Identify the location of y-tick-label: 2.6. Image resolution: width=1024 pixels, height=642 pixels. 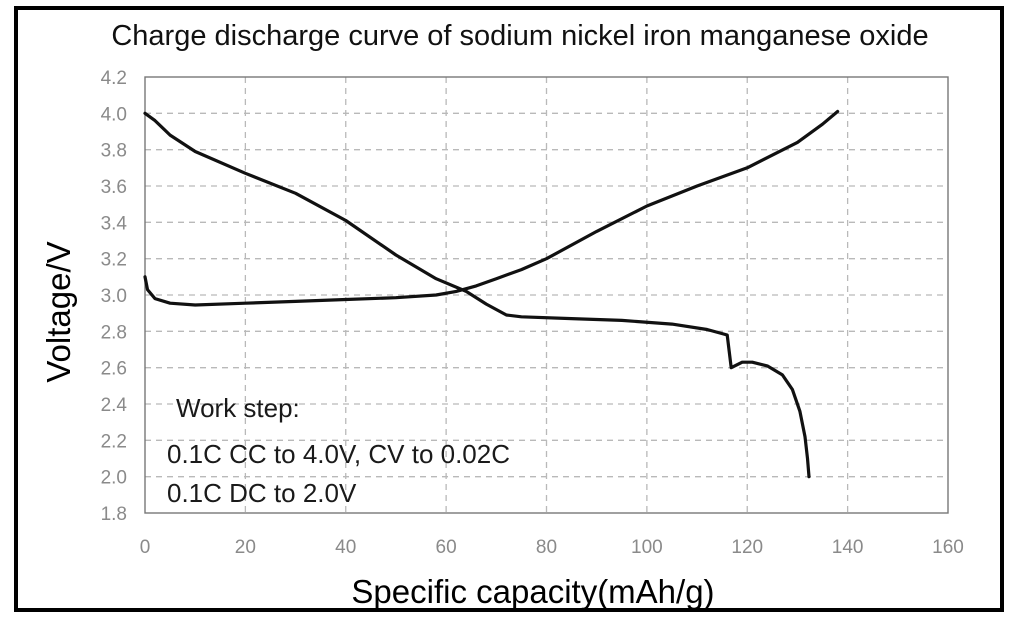
(114, 369).